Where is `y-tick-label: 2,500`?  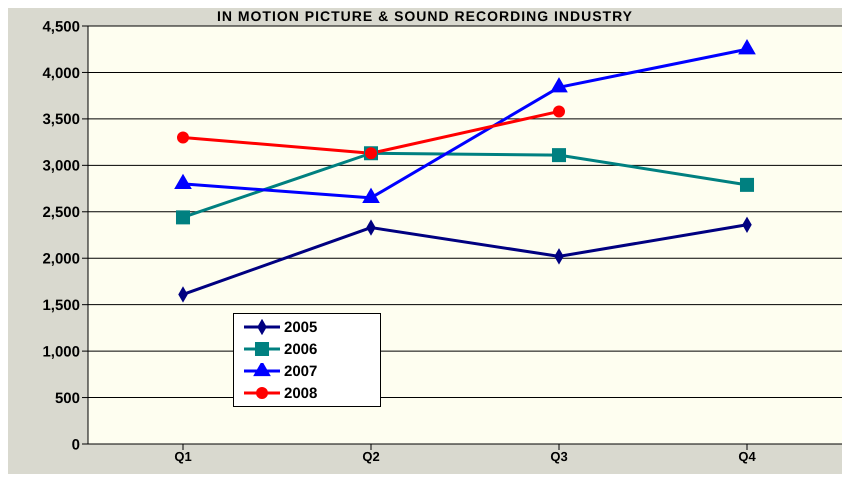 y-tick-label: 2,500 is located at coordinates (61, 213).